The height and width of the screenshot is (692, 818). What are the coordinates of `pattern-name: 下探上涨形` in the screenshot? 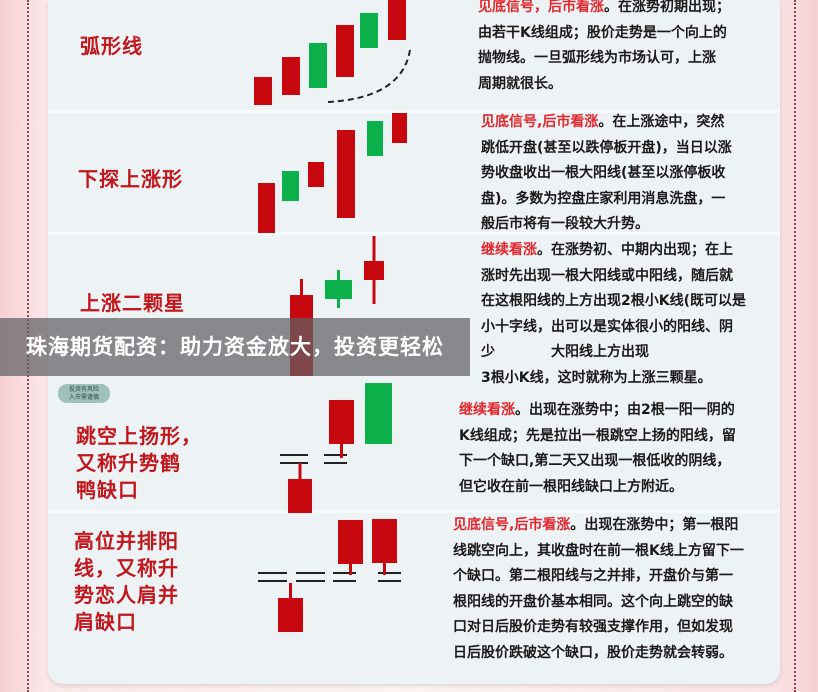 It's located at (130, 179).